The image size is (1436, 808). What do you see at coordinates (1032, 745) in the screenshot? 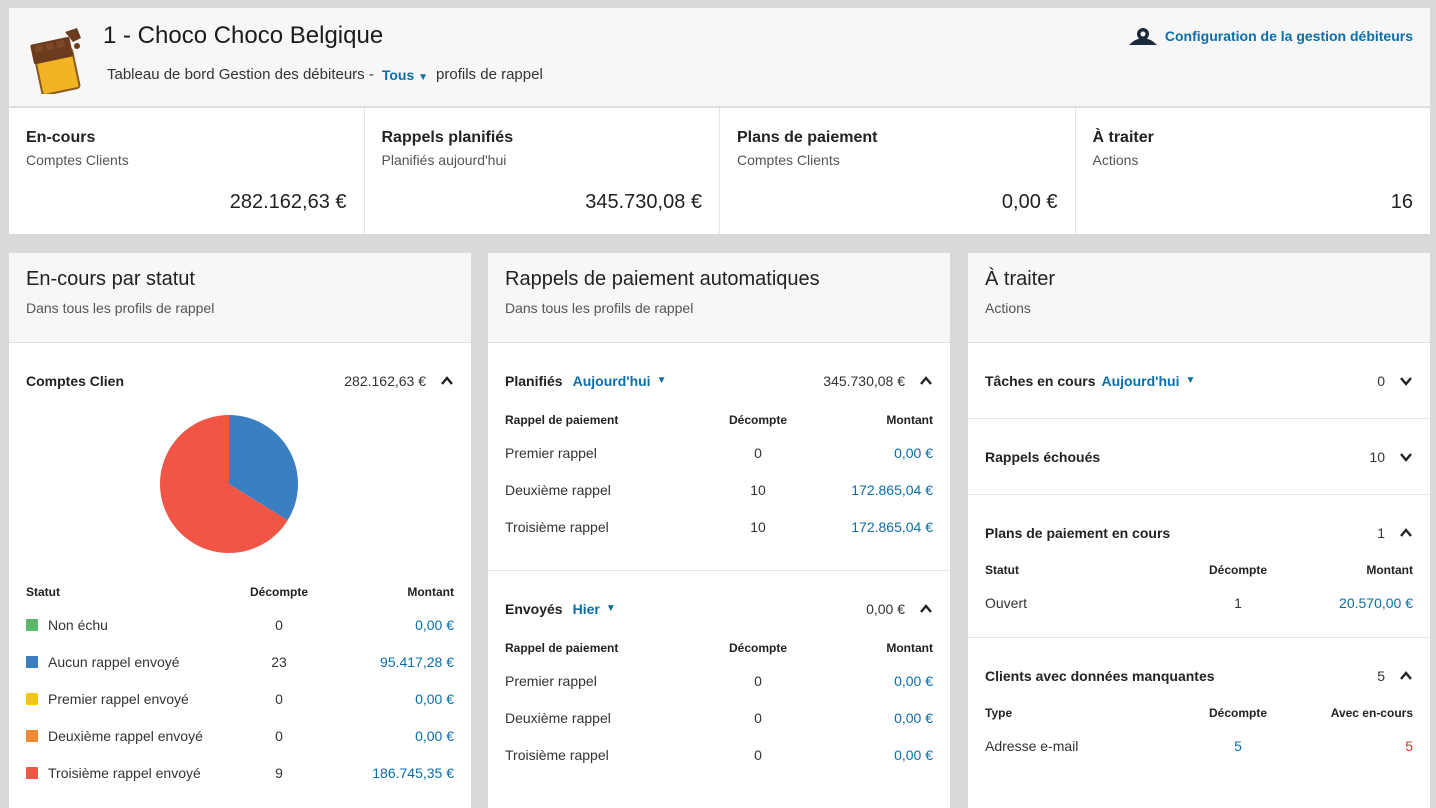
I see `row-label: Adresse e-mail` at bounding box center [1032, 745].